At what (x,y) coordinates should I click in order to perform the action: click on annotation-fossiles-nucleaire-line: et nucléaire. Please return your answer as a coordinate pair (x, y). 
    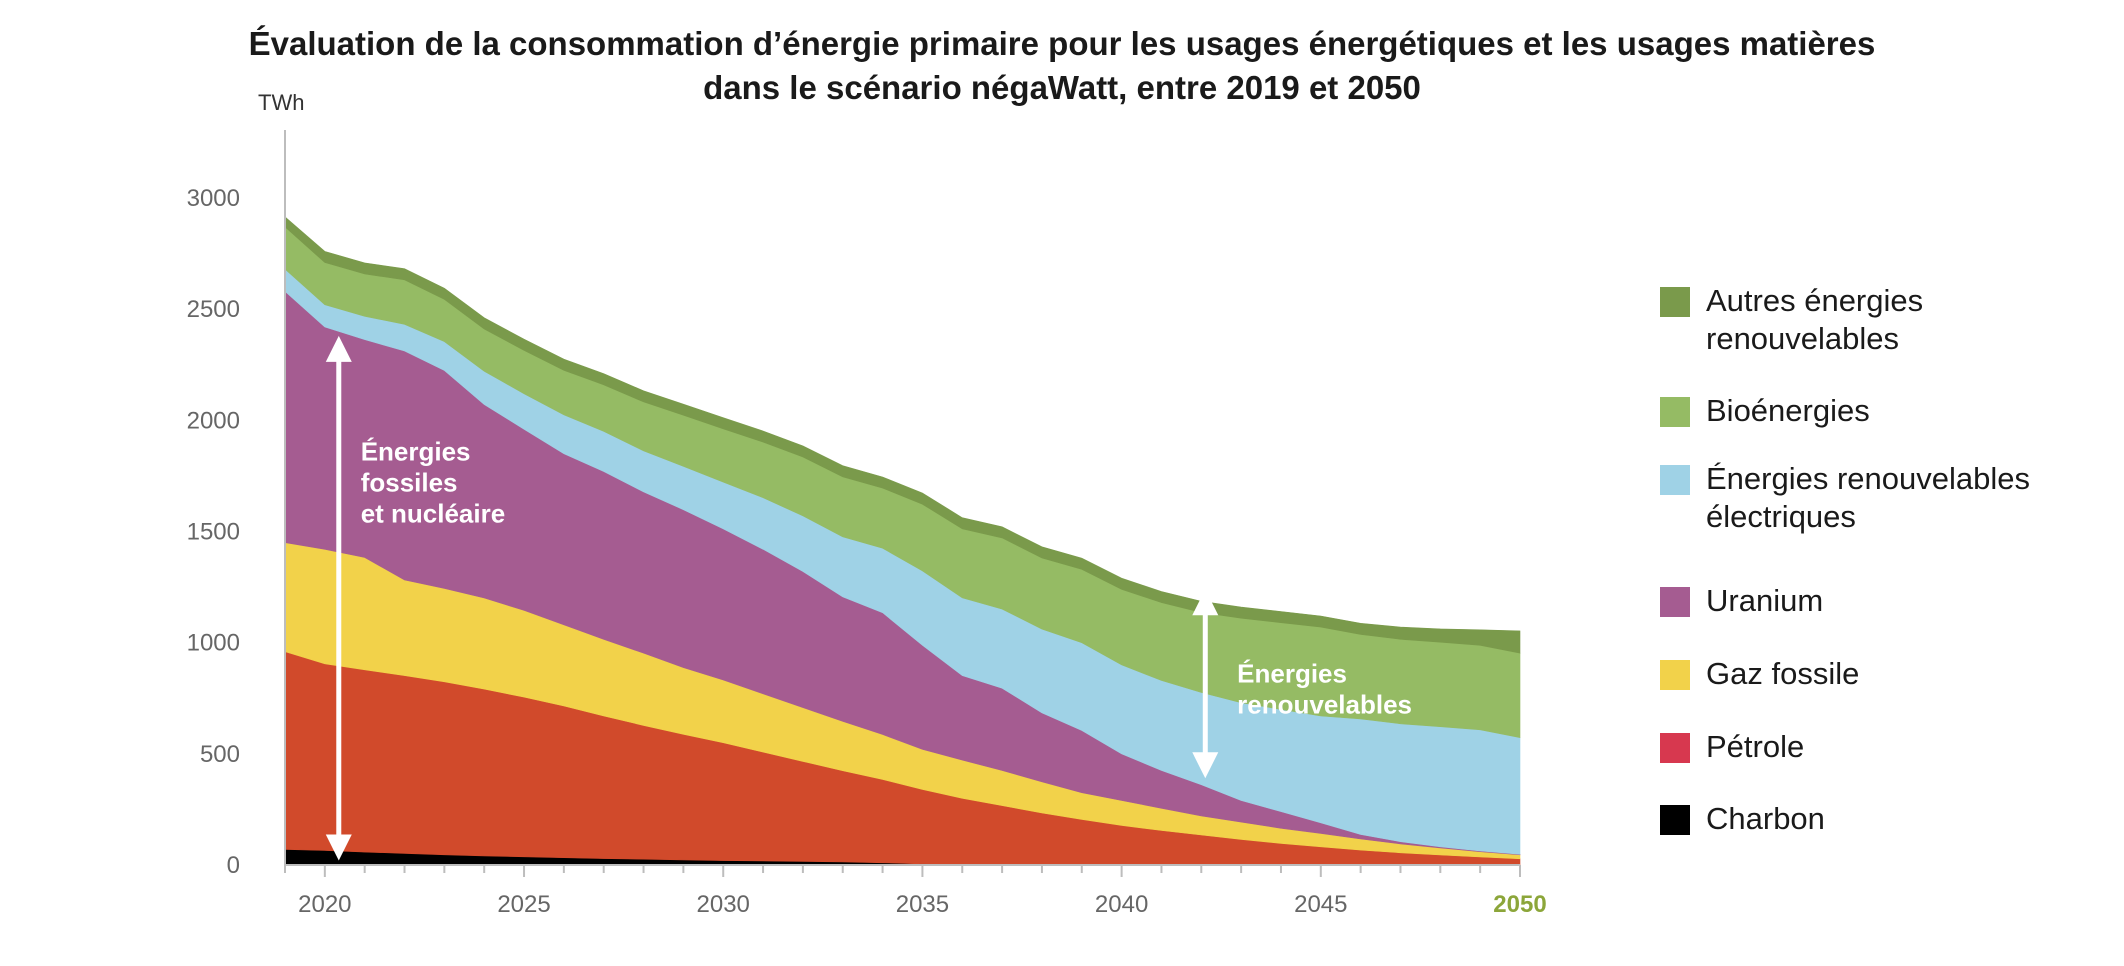
    Looking at the image, I should click on (433, 513).